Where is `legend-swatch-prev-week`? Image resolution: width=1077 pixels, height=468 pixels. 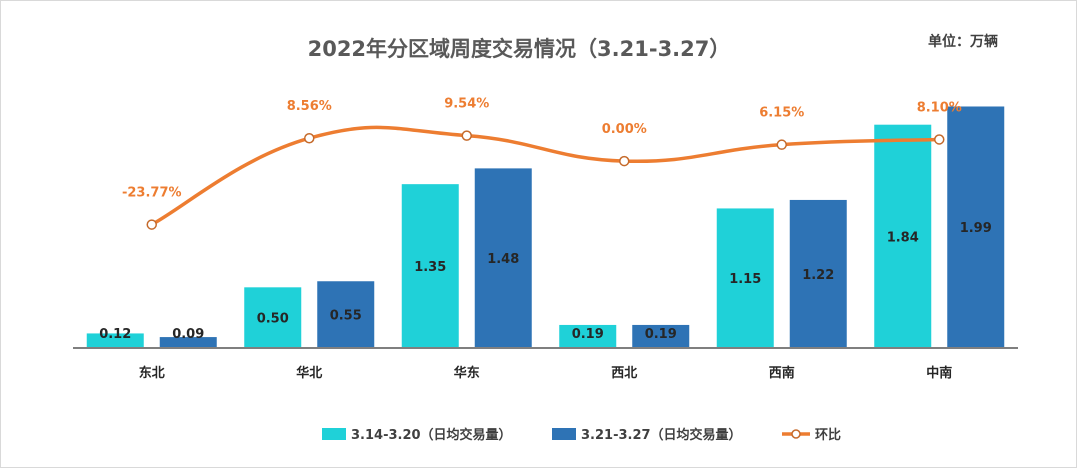
legend-swatch-prev-week is located at coordinates (334, 434).